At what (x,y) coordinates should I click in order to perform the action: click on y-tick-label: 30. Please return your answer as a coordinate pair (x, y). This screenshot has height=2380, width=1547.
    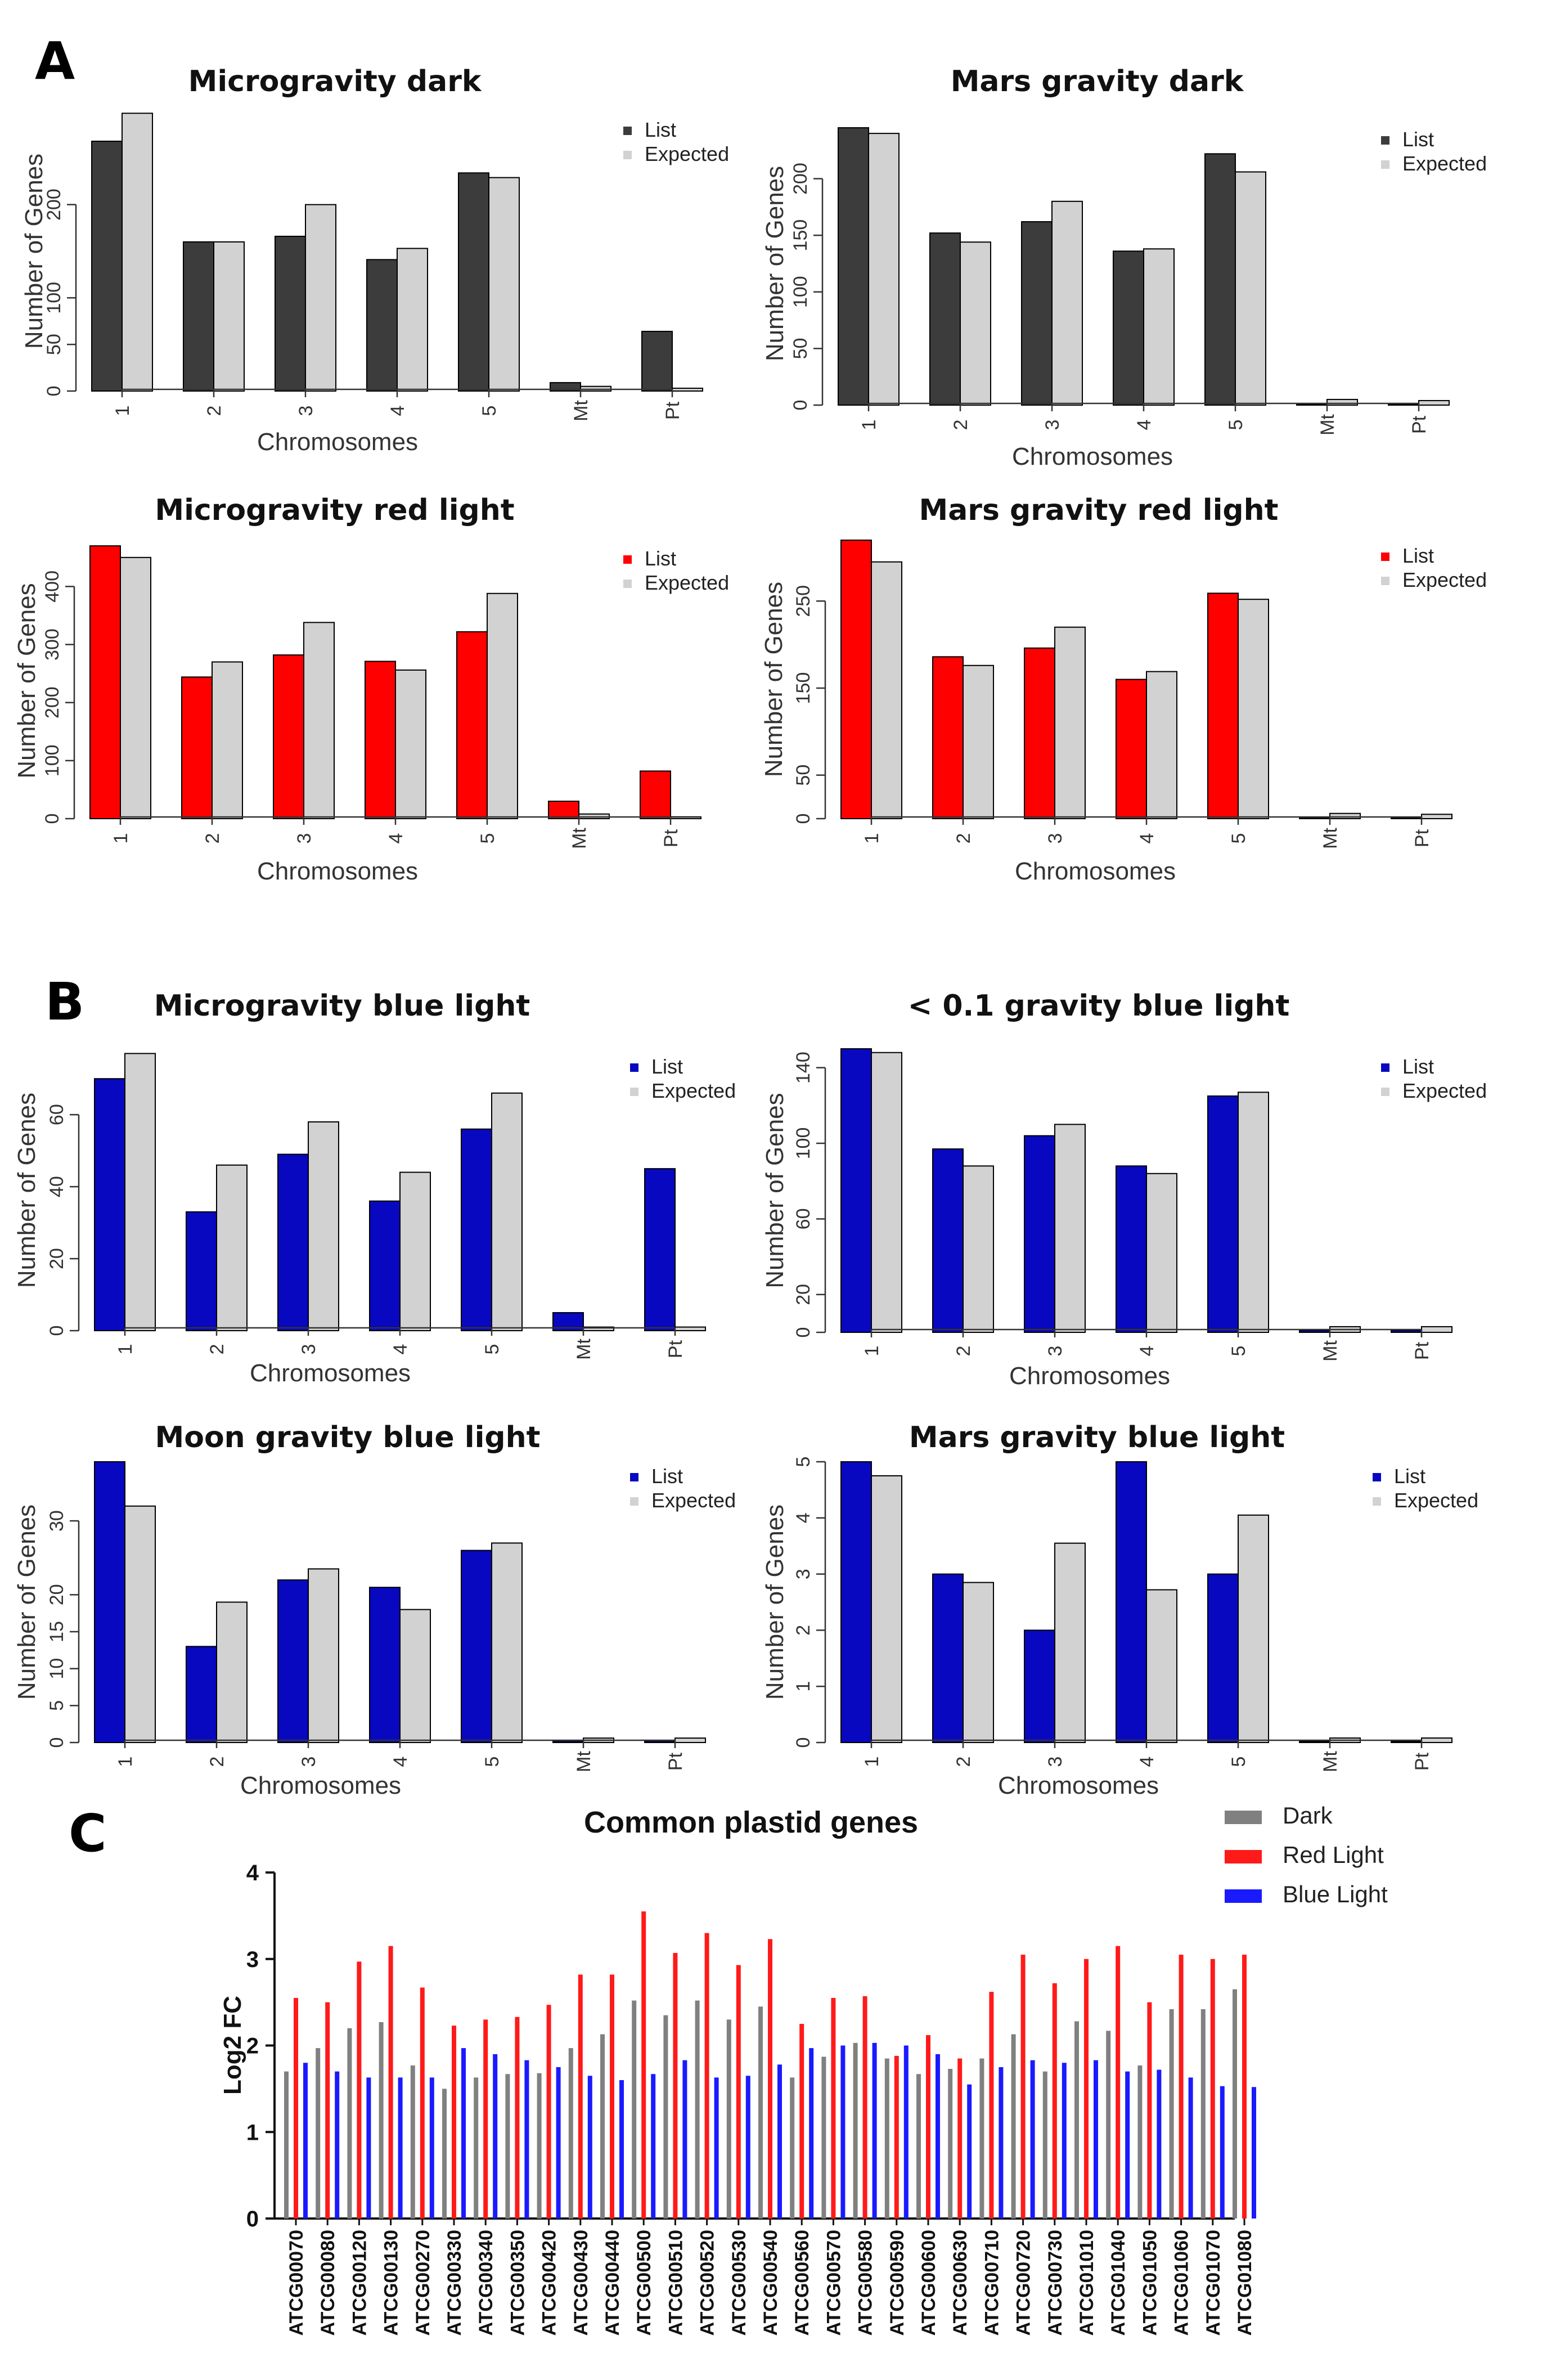
    Looking at the image, I should click on (57, 1521).